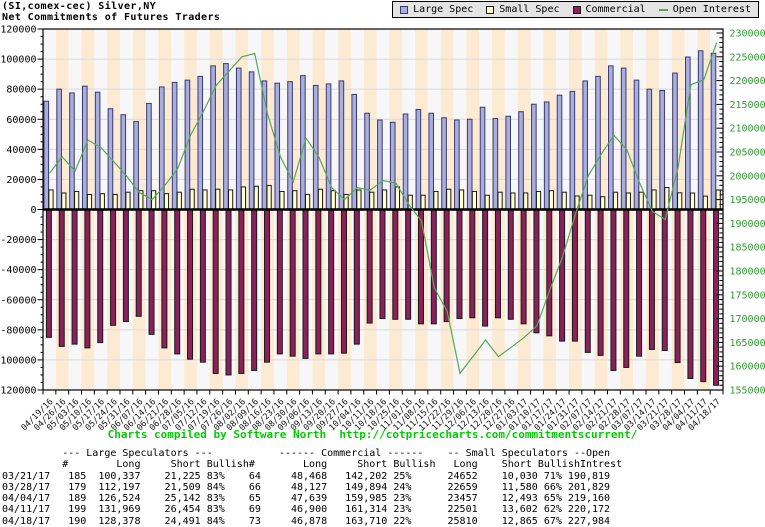  I want to click on right-axis-label: 185000, so click(747, 248).